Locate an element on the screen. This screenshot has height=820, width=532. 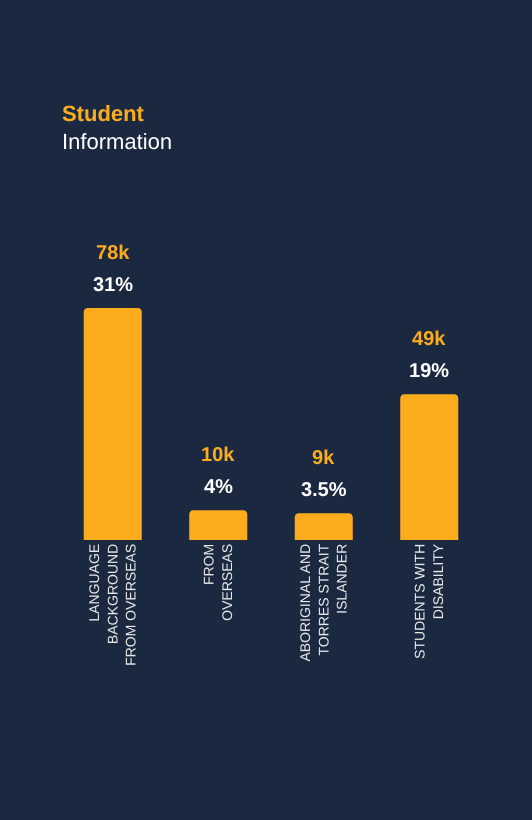
annotation: 3.5% is located at coordinates (324, 490).